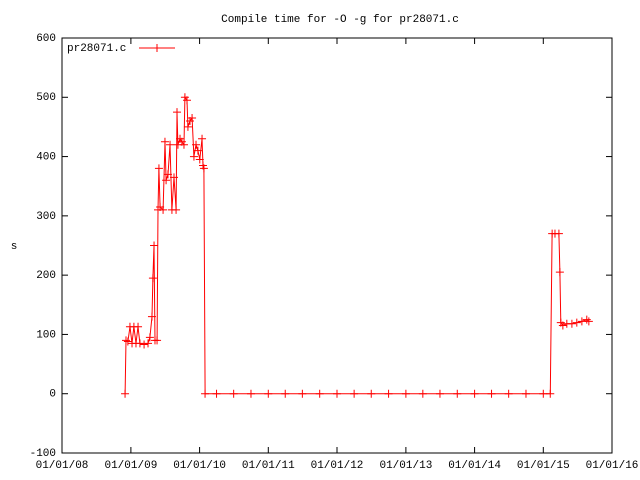  Describe the element at coordinates (268, 466) in the screenshot. I see `x-tick-label: 01/01/11` at that location.